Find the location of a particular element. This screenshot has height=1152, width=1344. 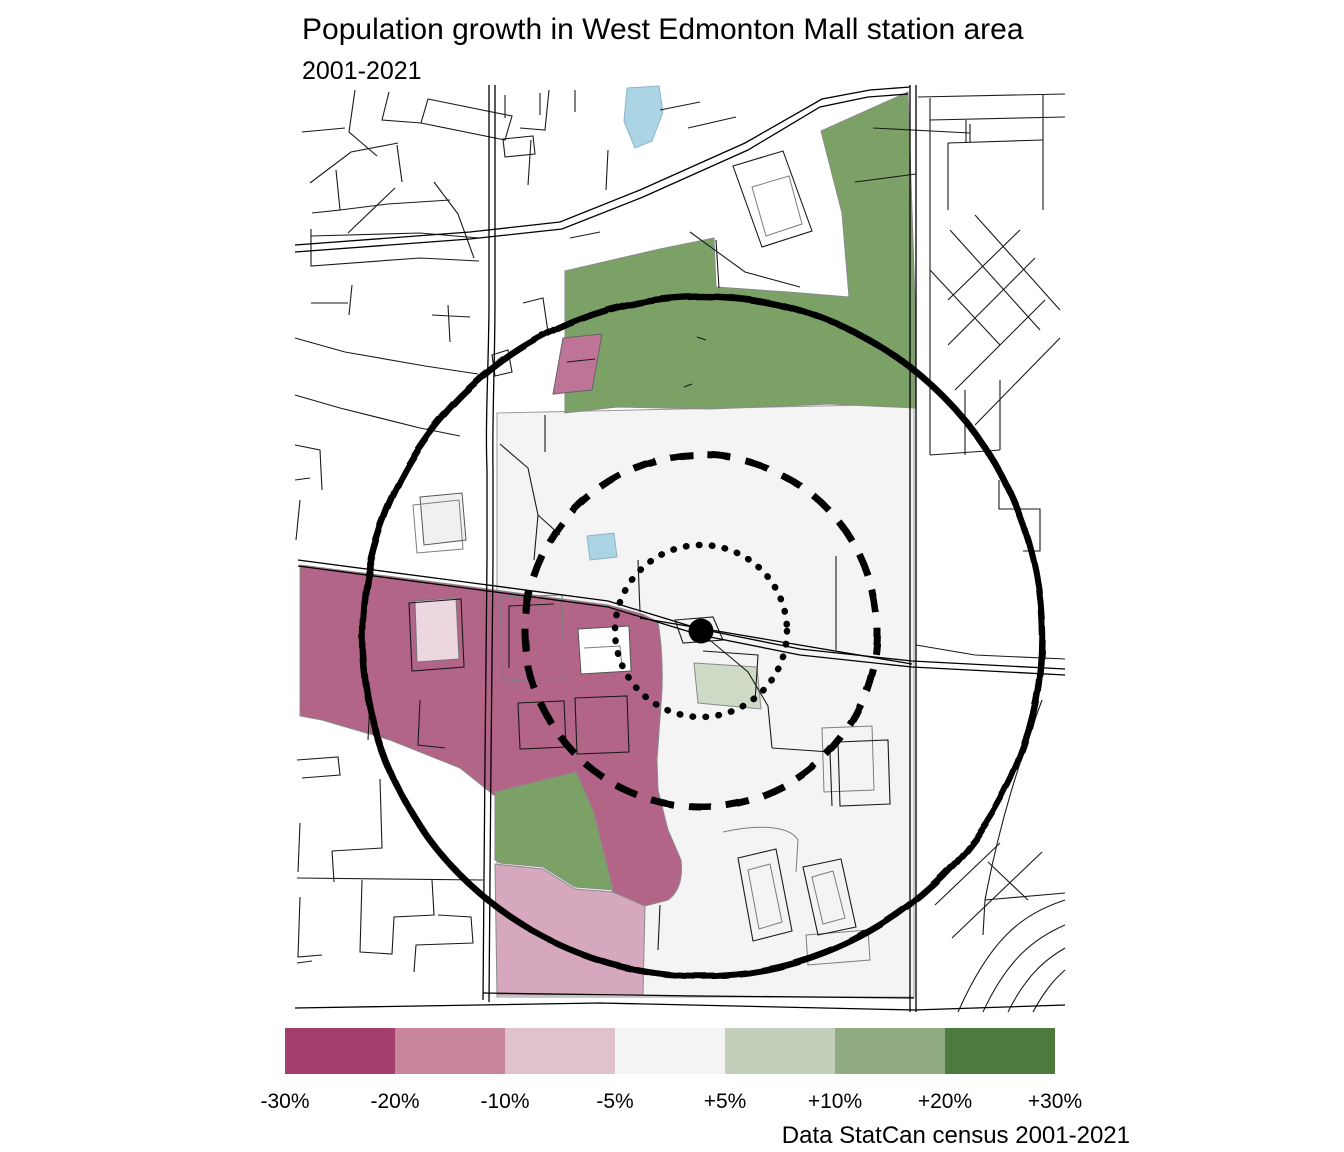

pond-north is located at coordinates (643, 117).